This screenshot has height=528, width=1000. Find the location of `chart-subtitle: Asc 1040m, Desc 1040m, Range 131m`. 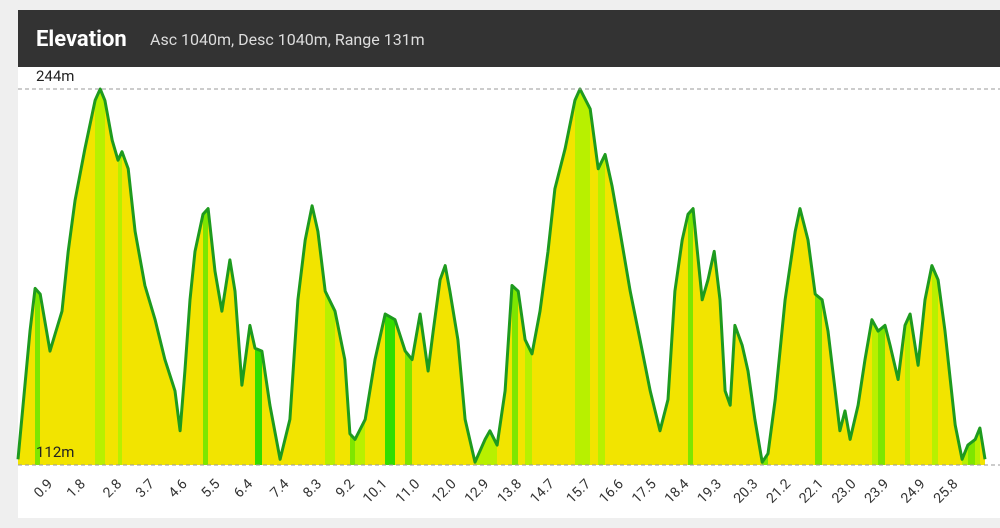

chart-subtitle: Asc 1040m, Desc 1040m, Range 131m is located at coordinates (287, 39).